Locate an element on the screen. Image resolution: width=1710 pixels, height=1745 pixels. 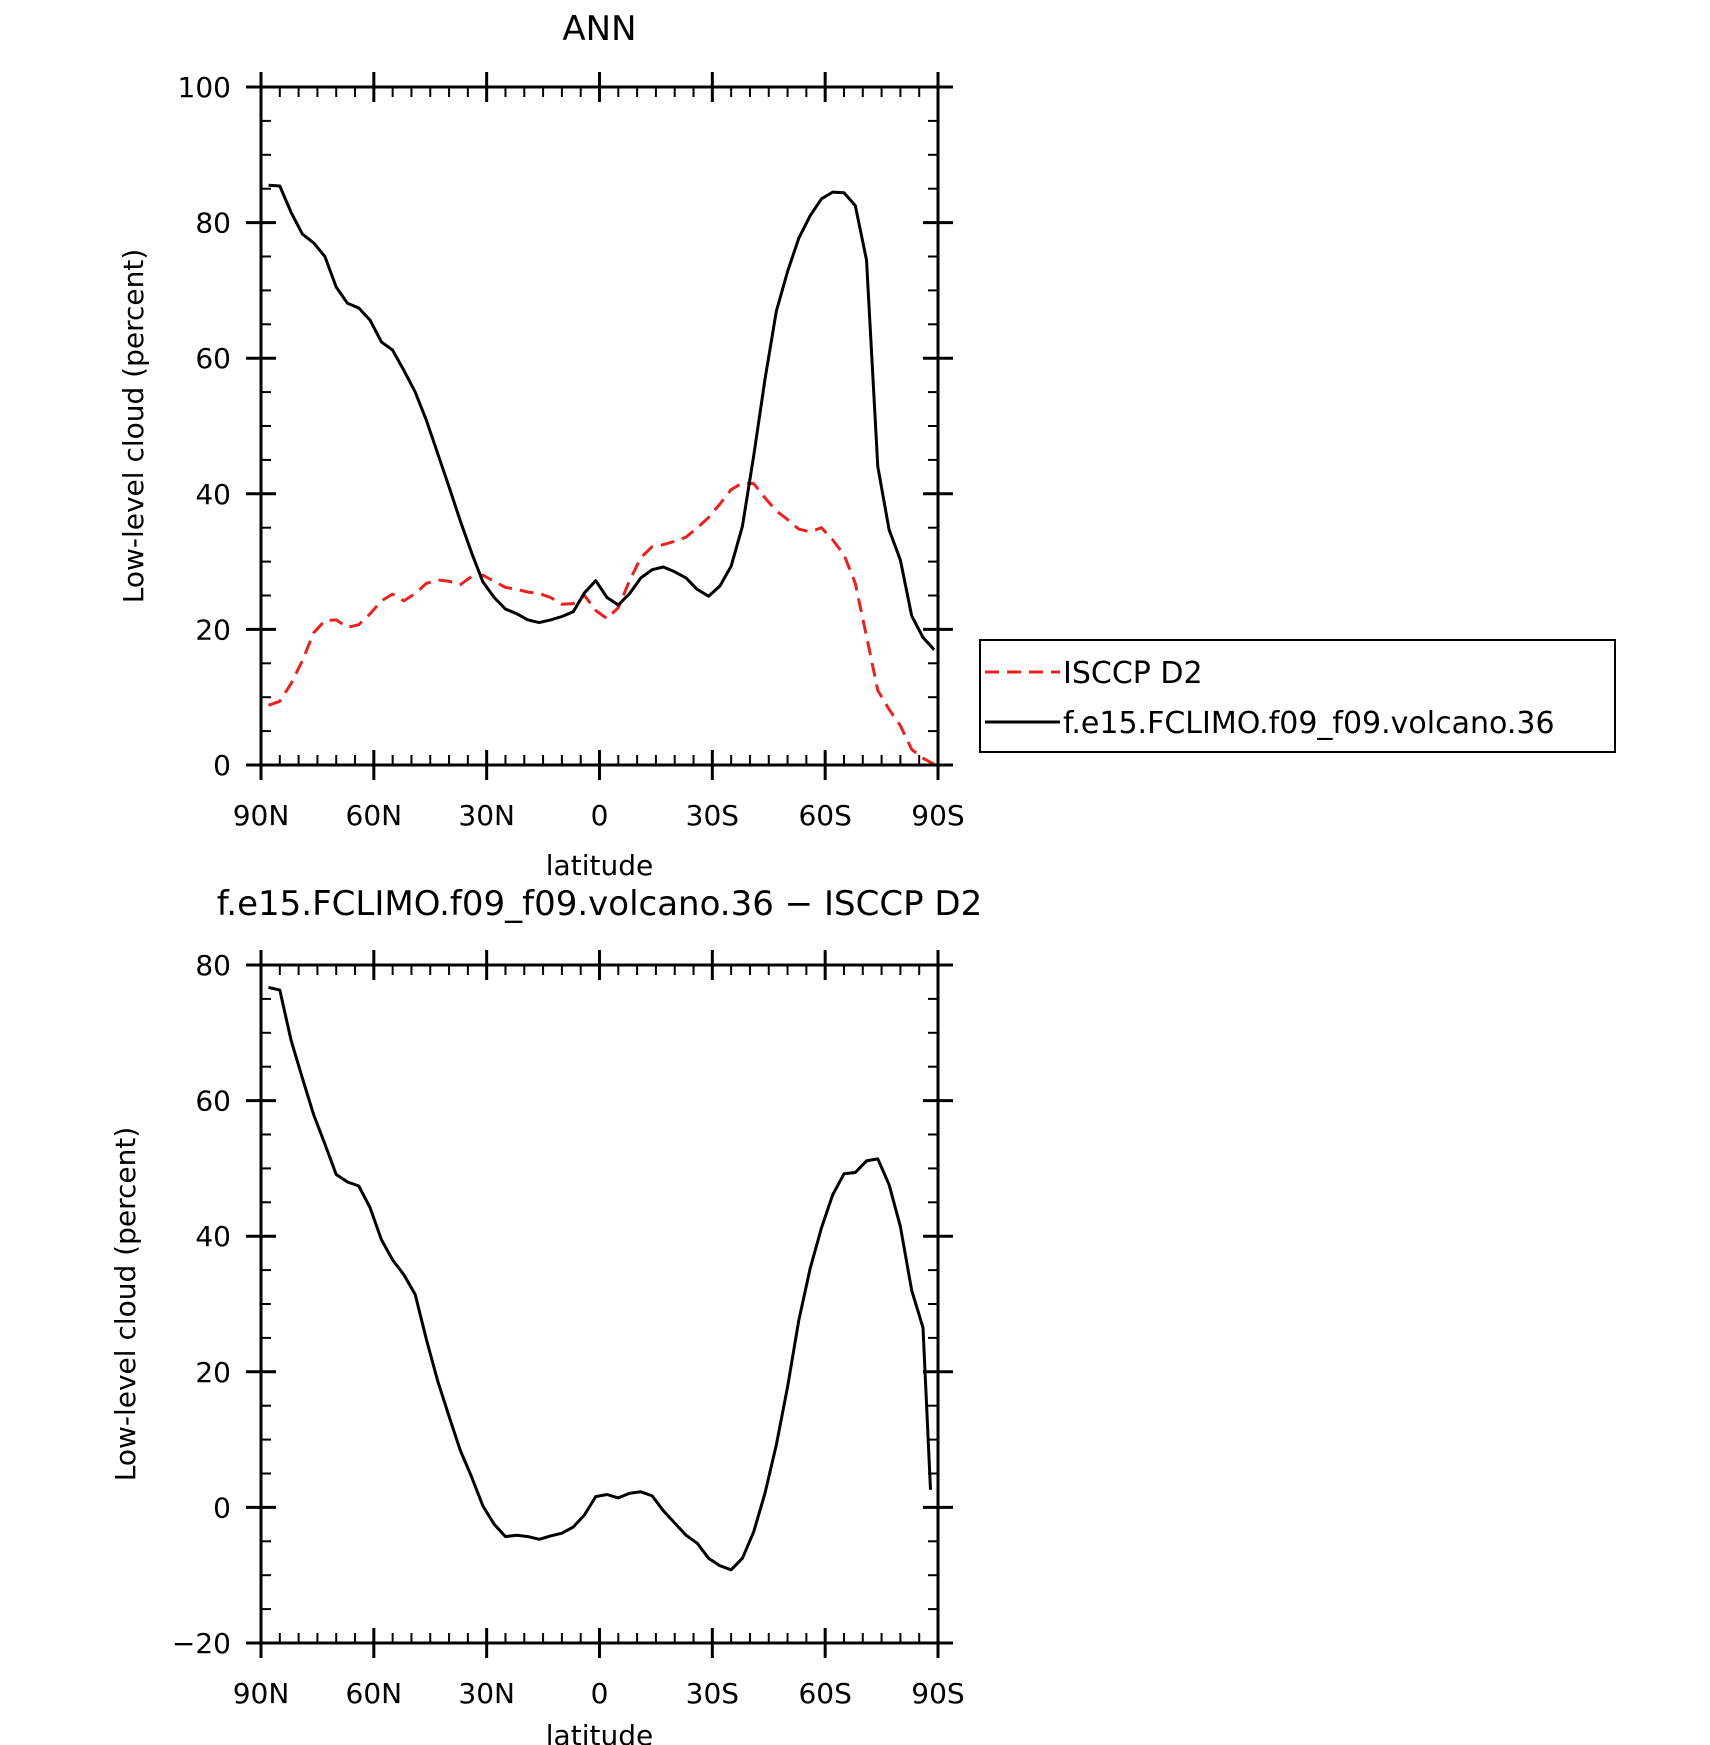
series-line-isccp-d2 is located at coordinates (601, 623).